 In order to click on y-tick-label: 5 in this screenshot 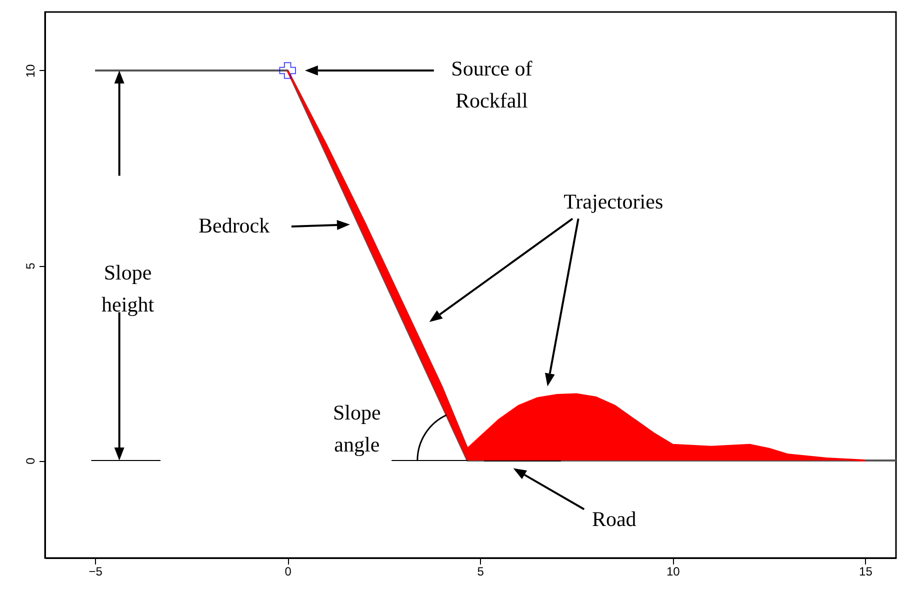, I will do `click(31, 266)`.